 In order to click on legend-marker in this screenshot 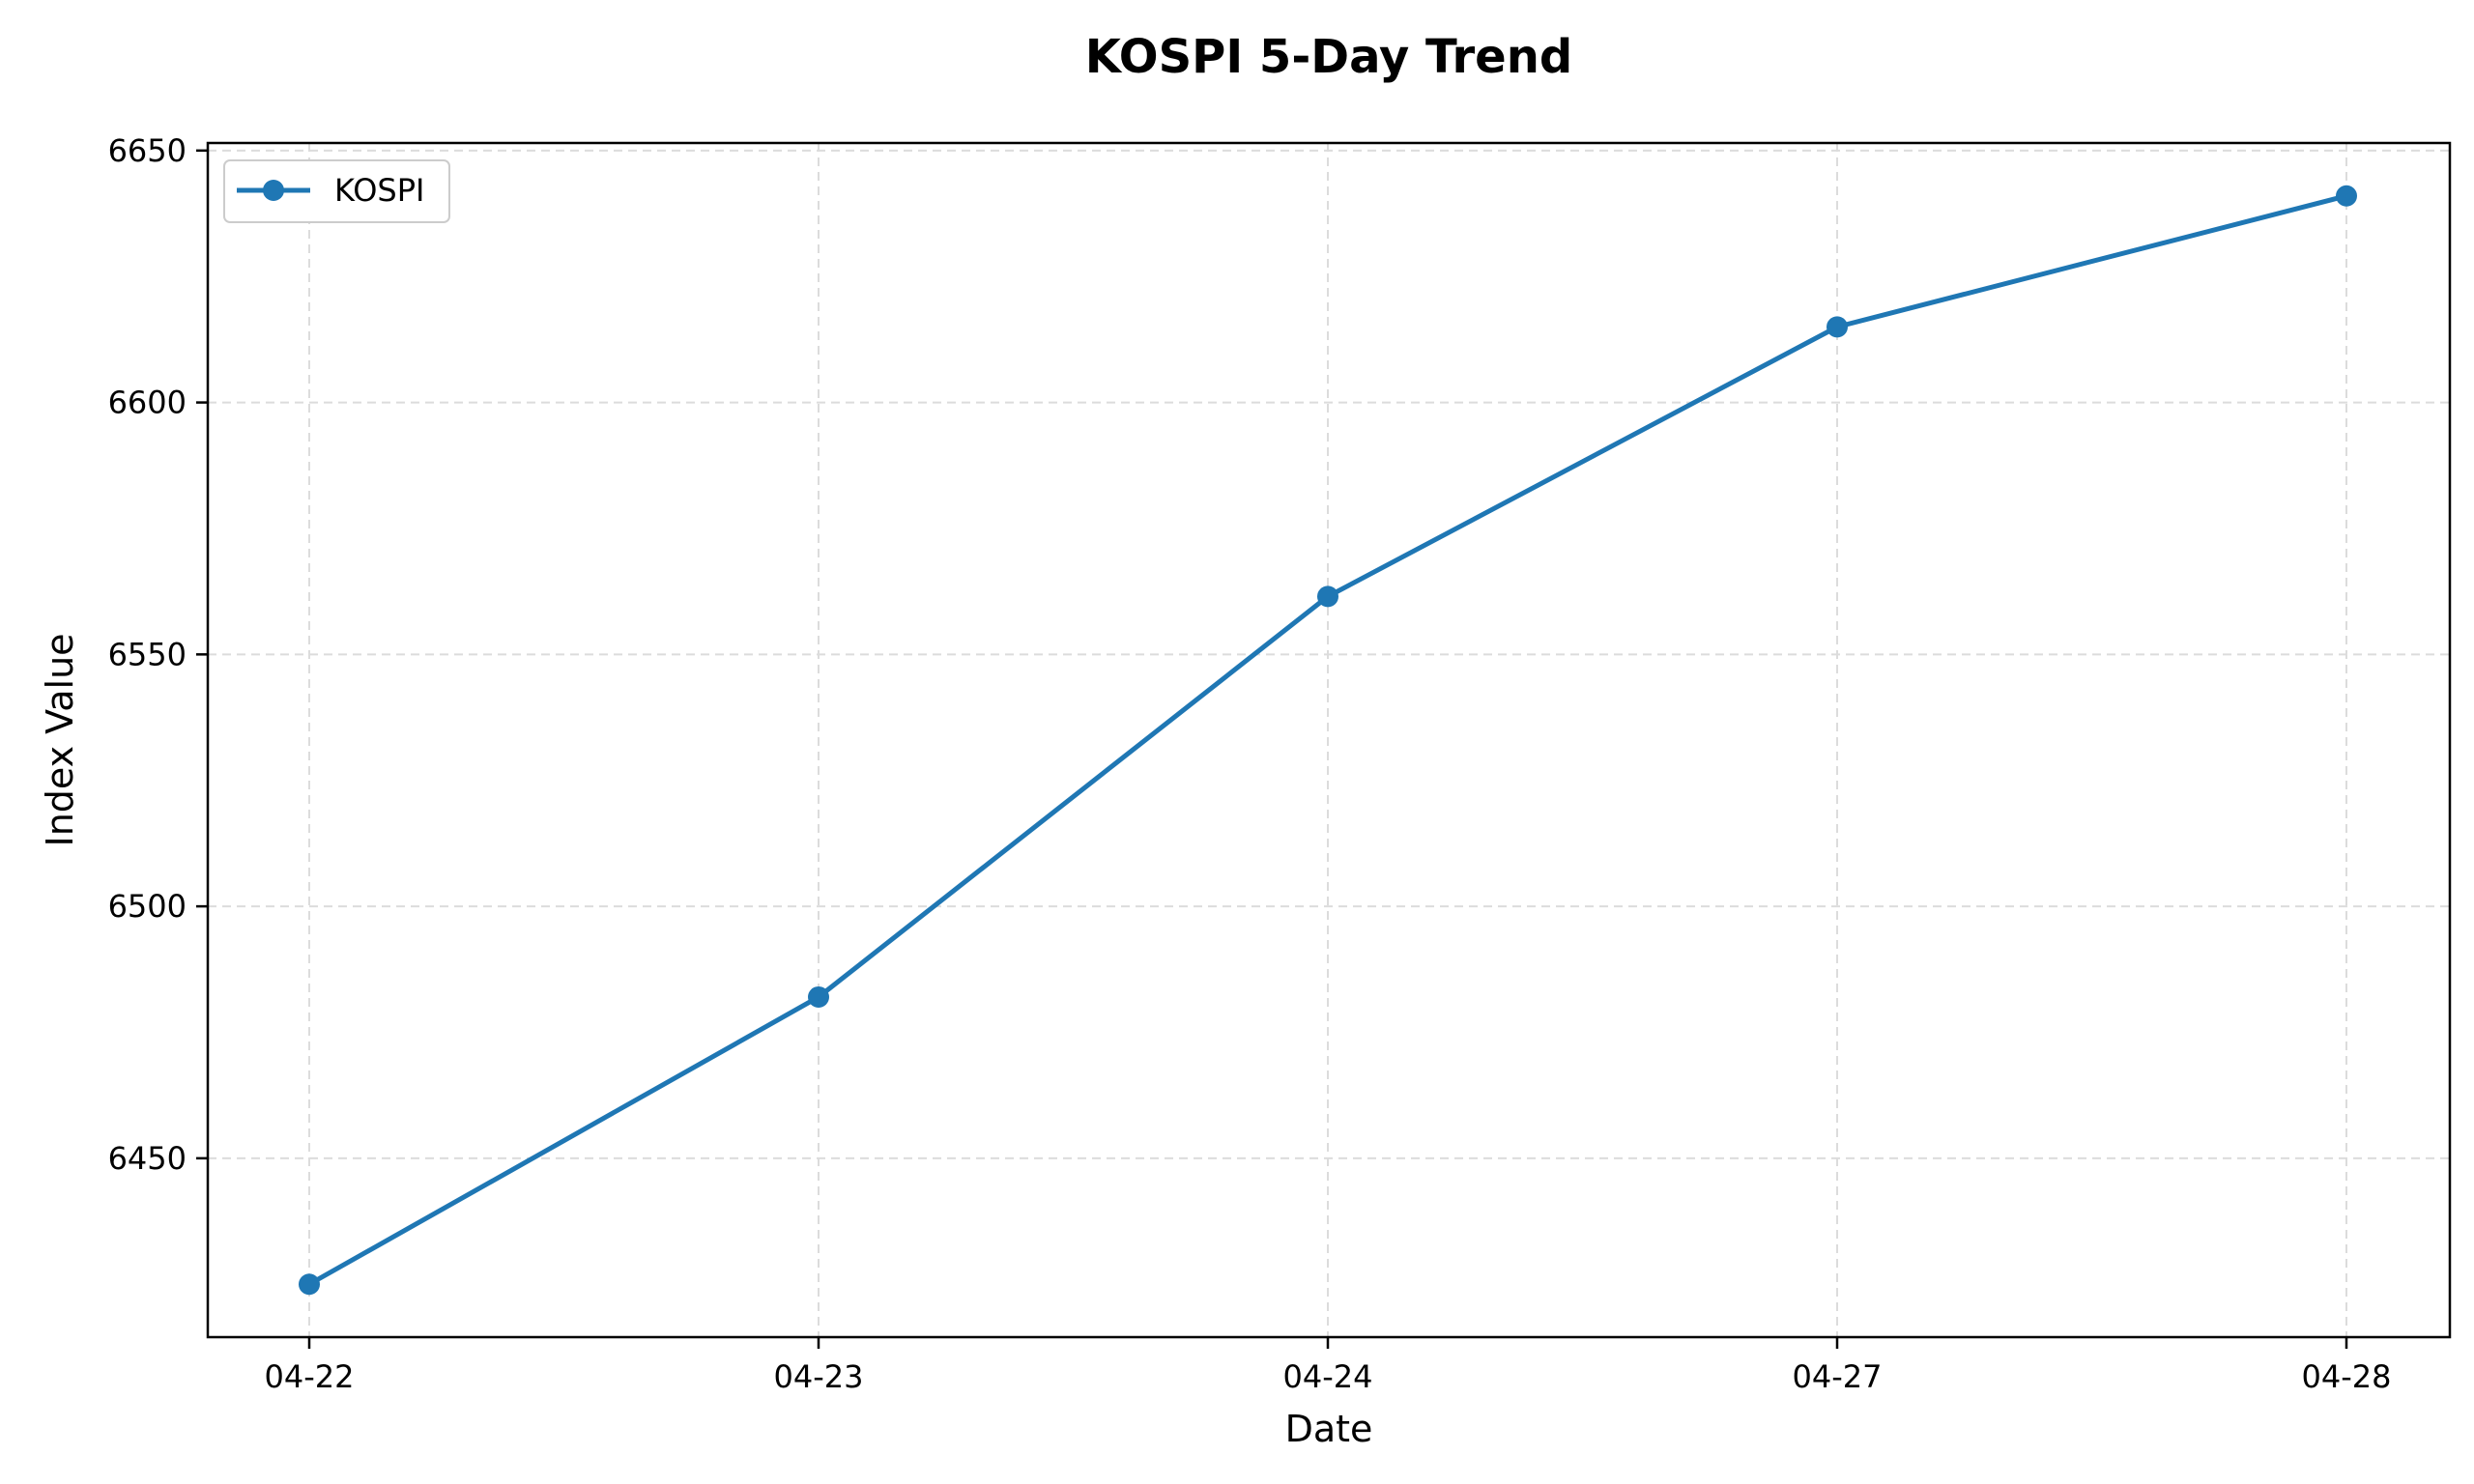, I will do `click(273, 191)`.